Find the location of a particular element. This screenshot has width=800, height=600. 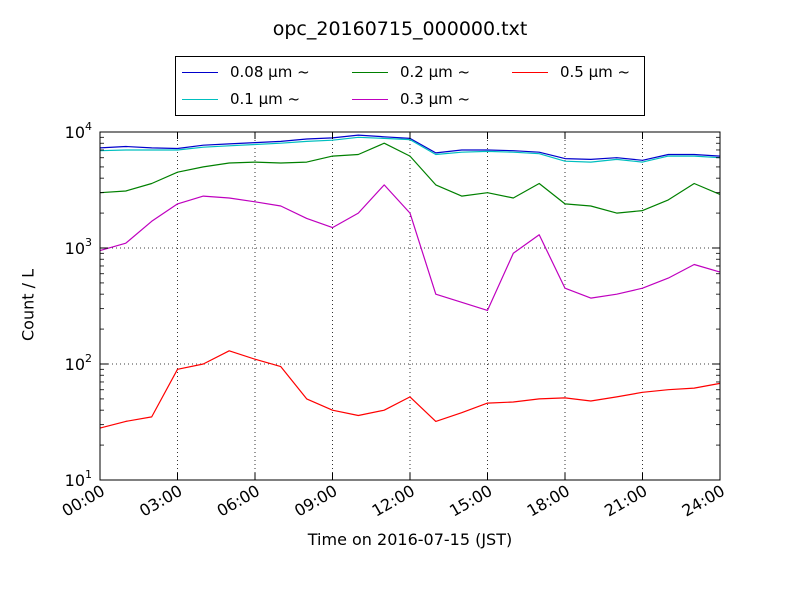

y-tick-label: 10³ is located at coordinates (78, 247).